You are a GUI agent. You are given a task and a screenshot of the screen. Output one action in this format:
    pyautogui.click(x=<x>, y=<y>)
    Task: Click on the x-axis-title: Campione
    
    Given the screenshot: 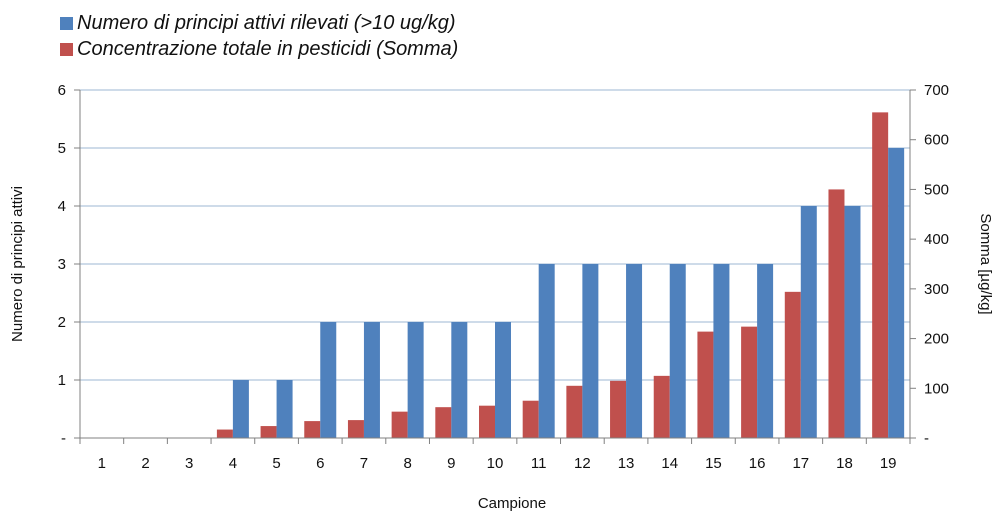 What is the action you would take?
    pyautogui.click(x=512, y=503)
    